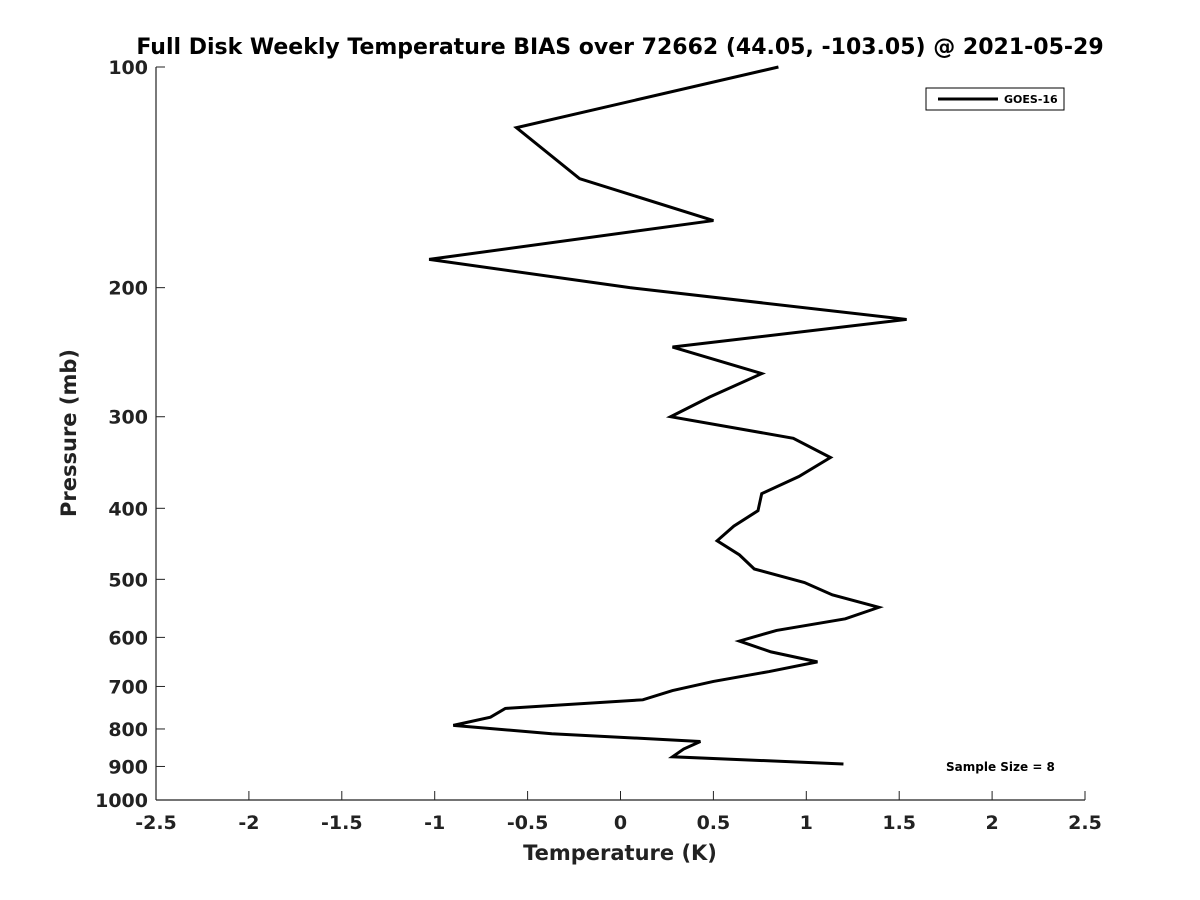 The height and width of the screenshot is (900, 1200). Describe the element at coordinates (714, 823) in the screenshot. I see `x-tick-label: 0.5` at that location.